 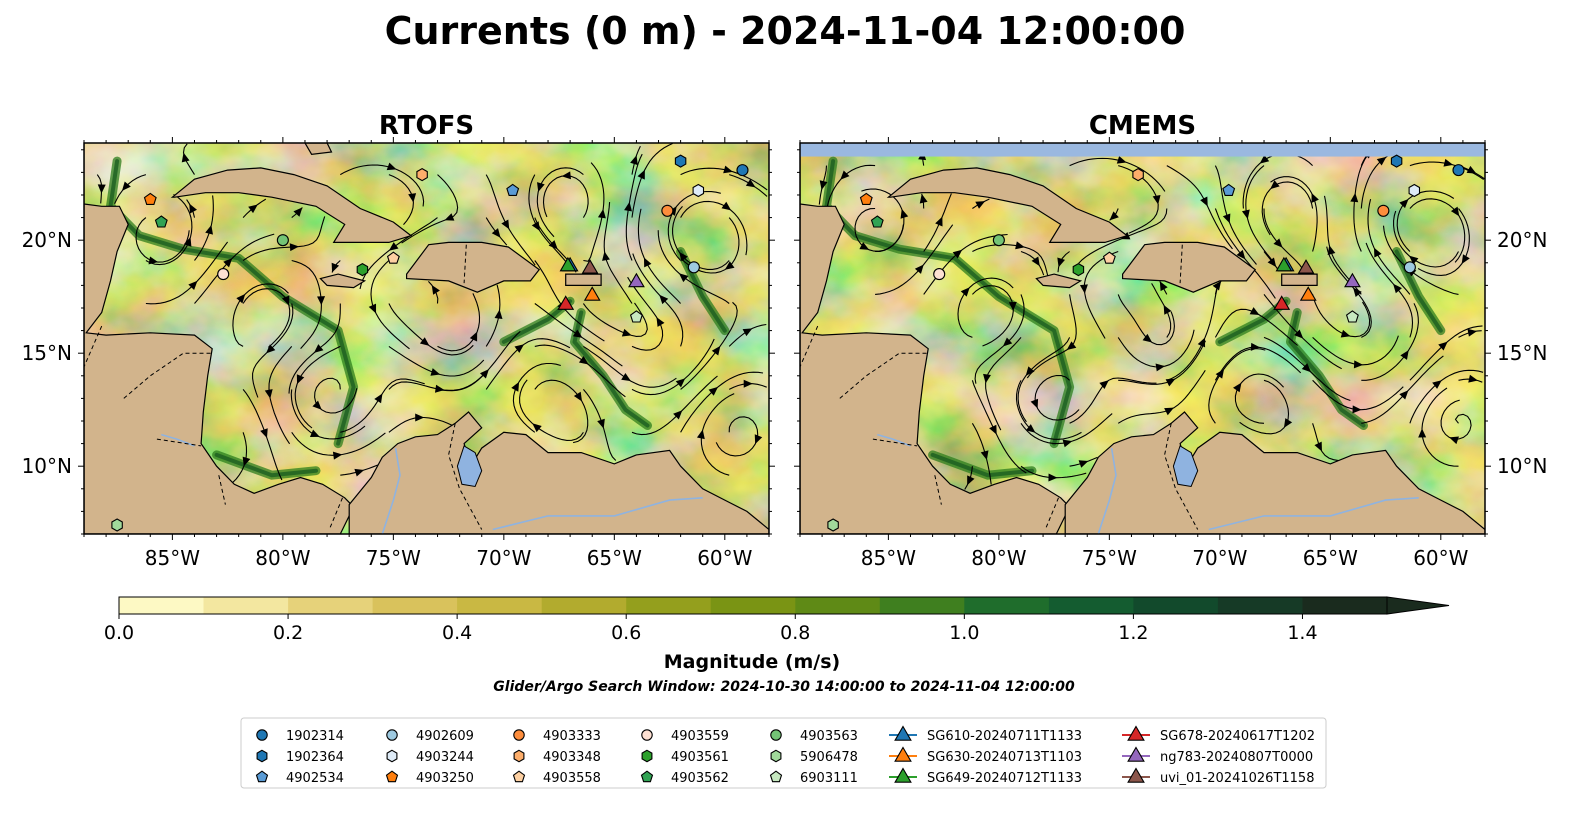 I want to click on glider-SG678-20240617T1202, so click(x=1282, y=302).